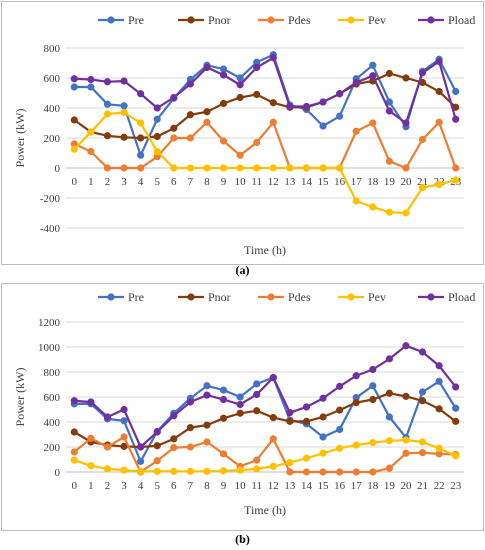 The width and height of the screenshot is (485, 550). What do you see at coordinates (324, 486) in the screenshot?
I see `x-tick-label: 15` at bounding box center [324, 486].